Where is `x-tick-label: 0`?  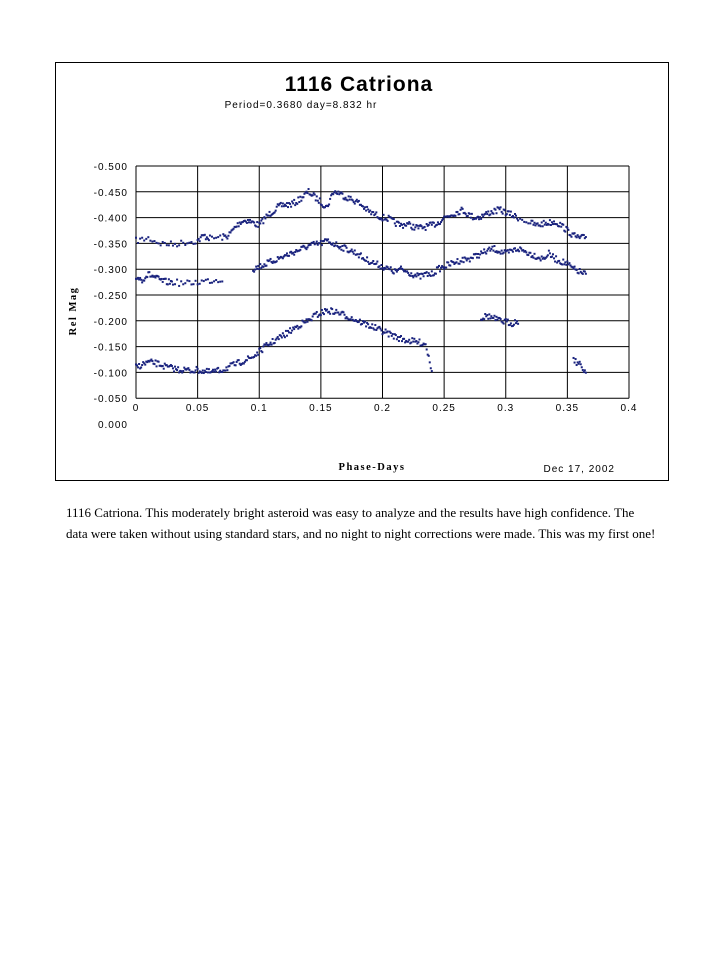 x-tick-label: 0 is located at coordinates (136, 408).